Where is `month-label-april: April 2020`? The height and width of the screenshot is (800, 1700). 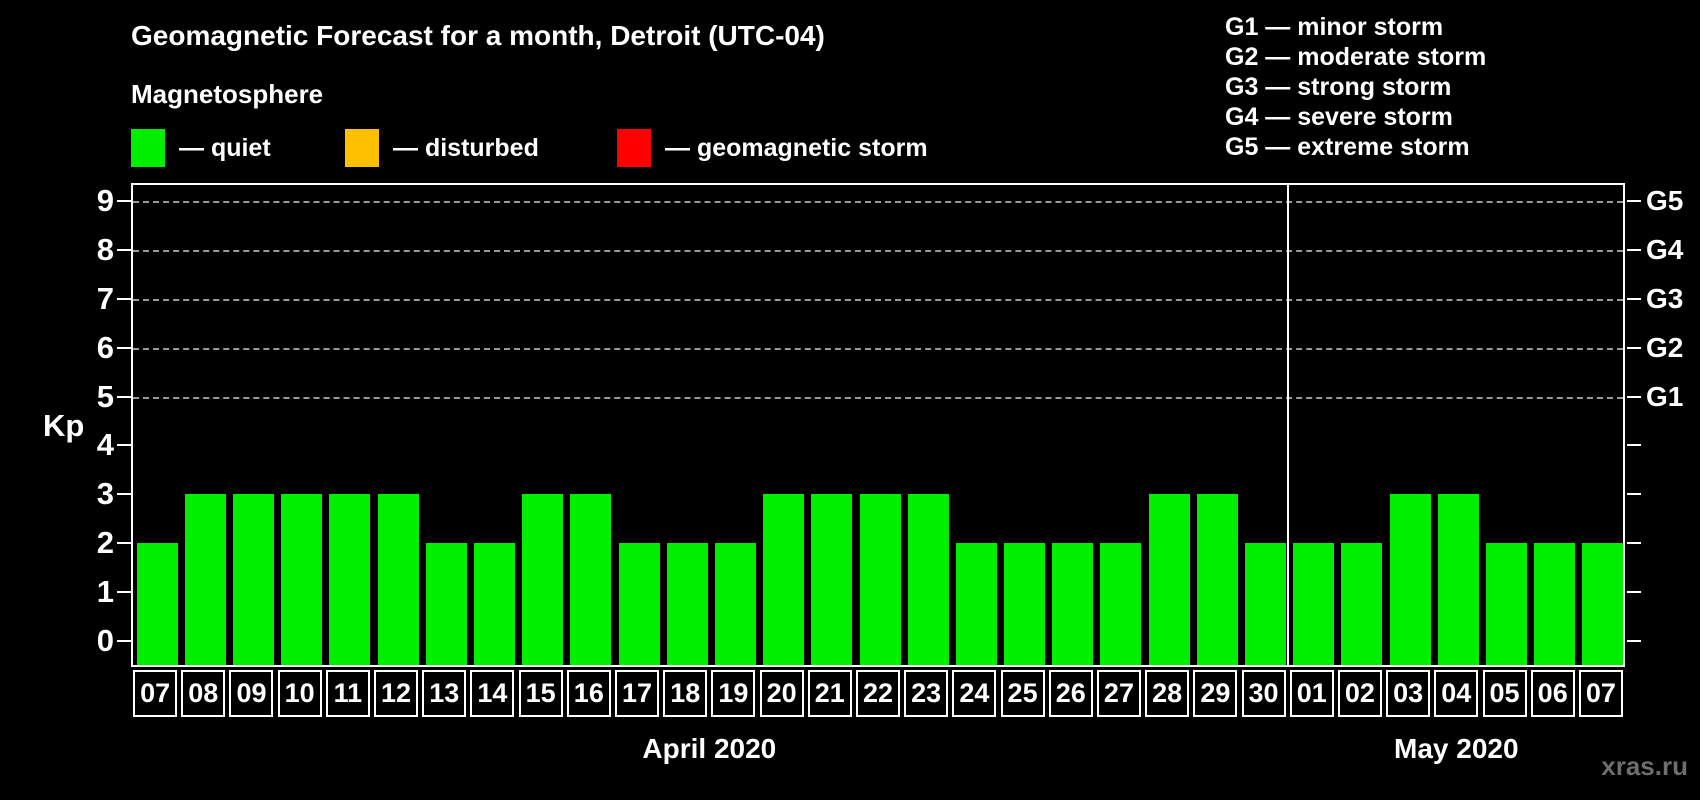 month-label-april: April 2020 is located at coordinates (709, 748).